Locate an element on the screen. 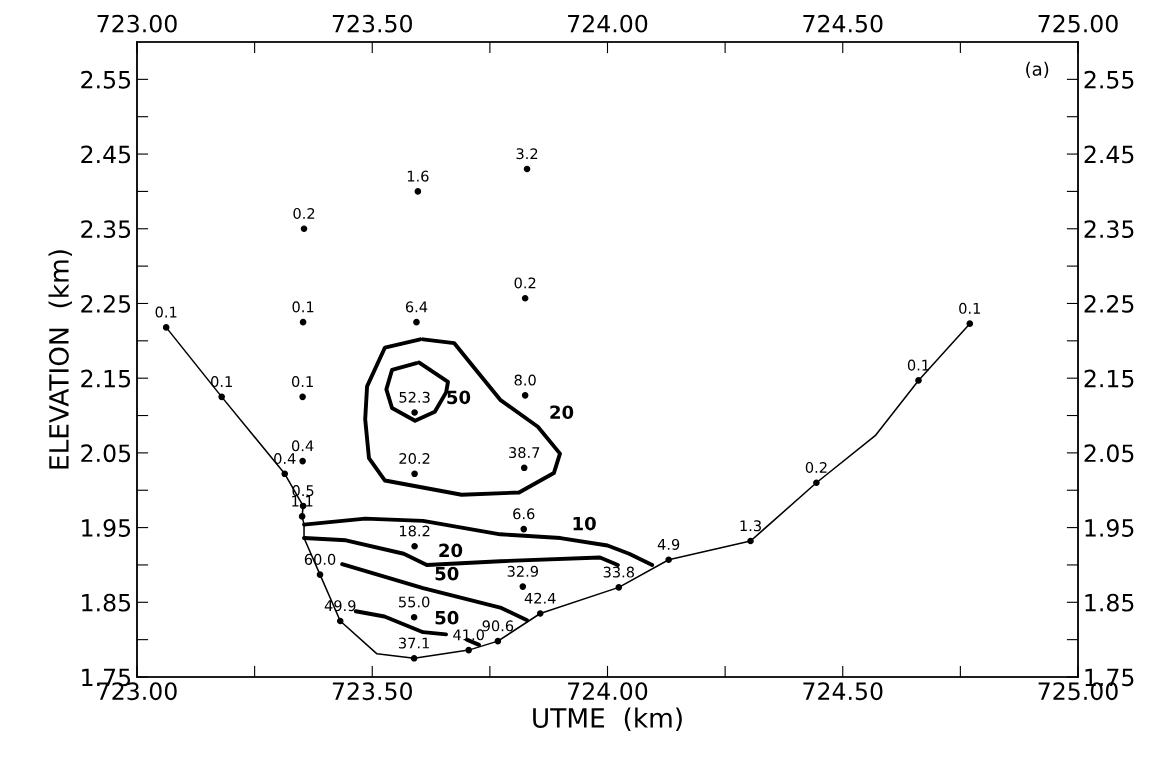 The height and width of the screenshot is (761, 1161). y-tick-label: 2.15 is located at coordinates (106, 378).